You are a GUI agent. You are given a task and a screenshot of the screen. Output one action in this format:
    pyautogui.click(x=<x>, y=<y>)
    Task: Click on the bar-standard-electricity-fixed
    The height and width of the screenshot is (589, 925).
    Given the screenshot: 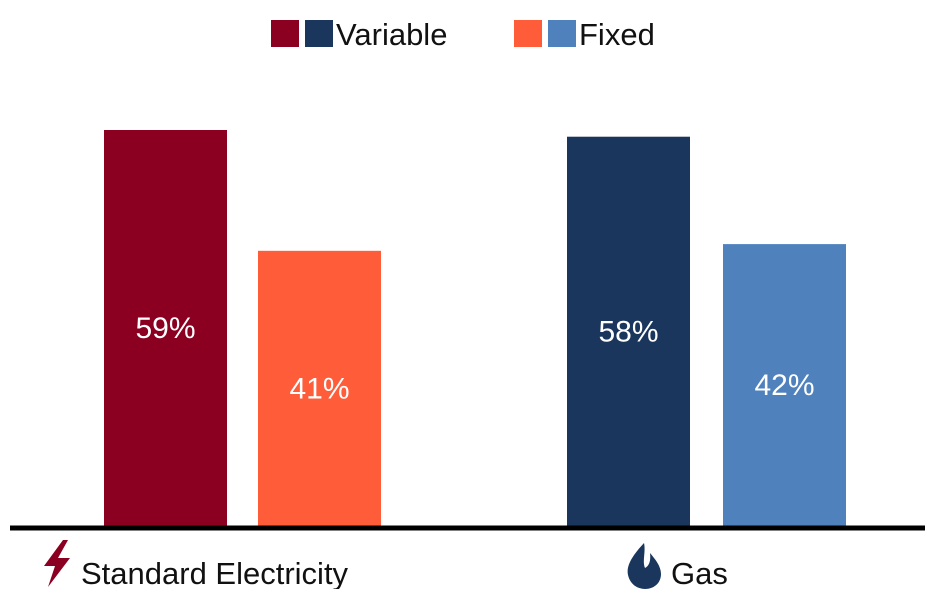 What is the action you would take?
    pyautogui.click(x=319, y=388)
    